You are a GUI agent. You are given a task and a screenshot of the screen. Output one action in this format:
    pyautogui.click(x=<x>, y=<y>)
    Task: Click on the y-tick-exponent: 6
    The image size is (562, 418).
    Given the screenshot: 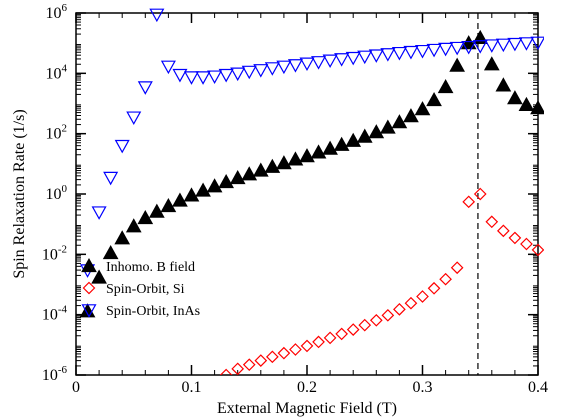 What is the action you would take?
    pyautogui.click(x=65, y=8)
    